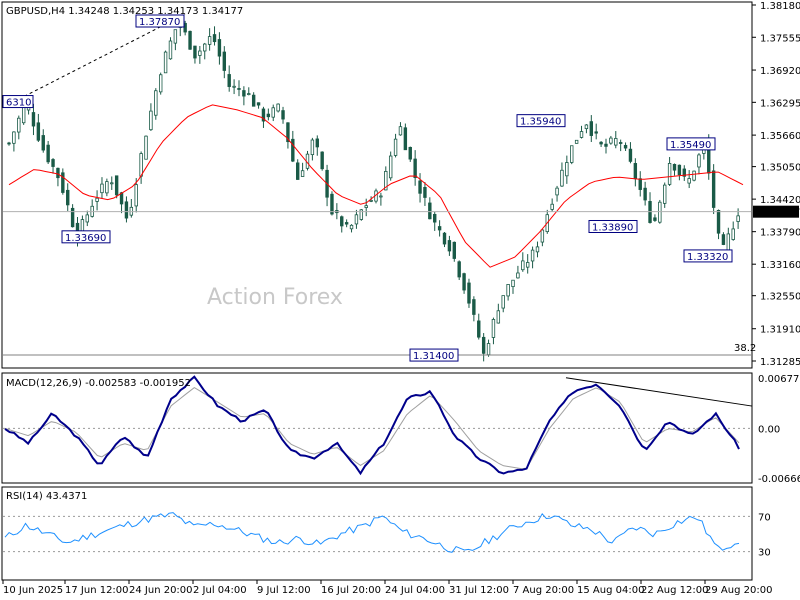  I want to click on fib-level-label: 38.2, so click(745, 348).